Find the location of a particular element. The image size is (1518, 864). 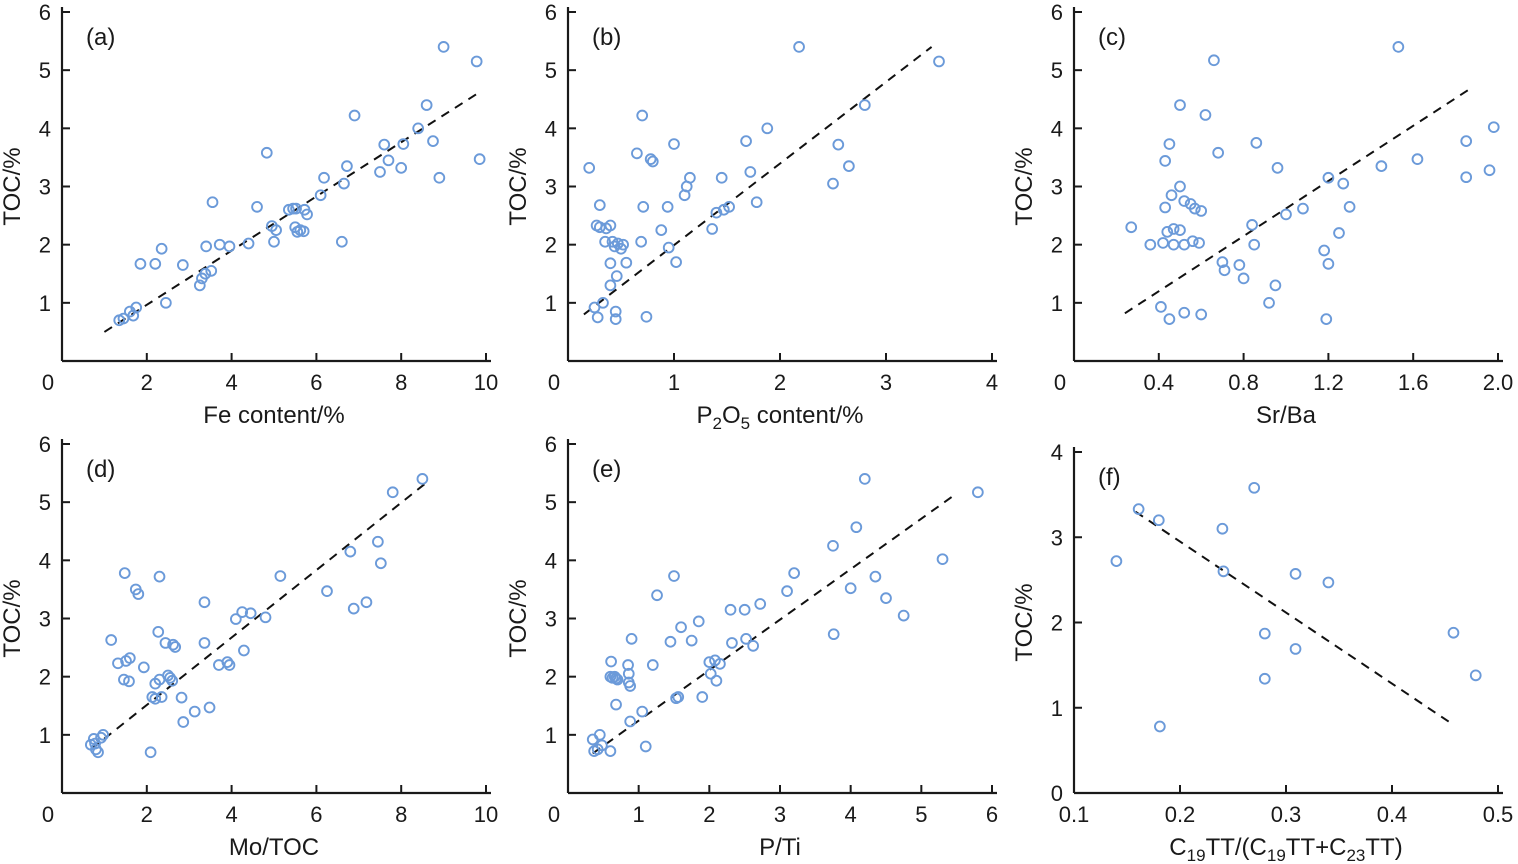

panel-label: (c) is located at coordinates (1112, 37).